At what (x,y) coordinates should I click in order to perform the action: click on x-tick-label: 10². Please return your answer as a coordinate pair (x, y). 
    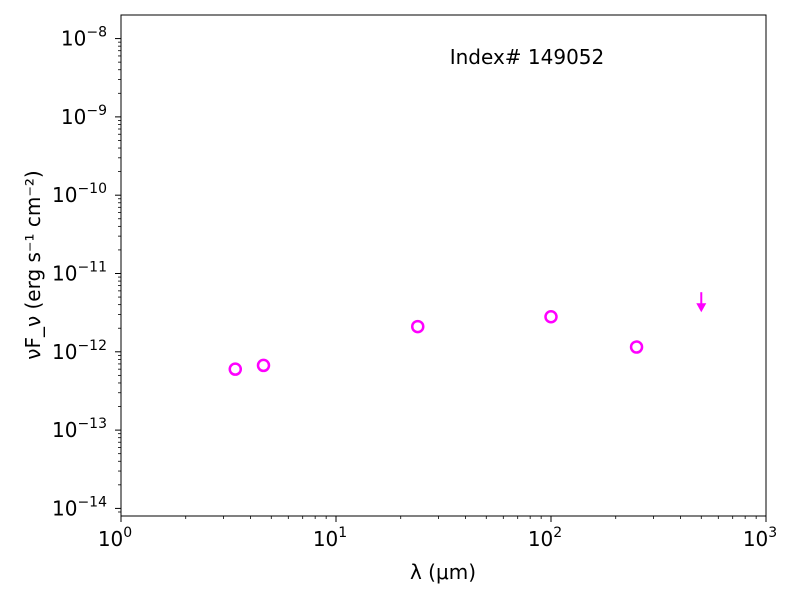
    Looking at the image, I should click on (545, 538).